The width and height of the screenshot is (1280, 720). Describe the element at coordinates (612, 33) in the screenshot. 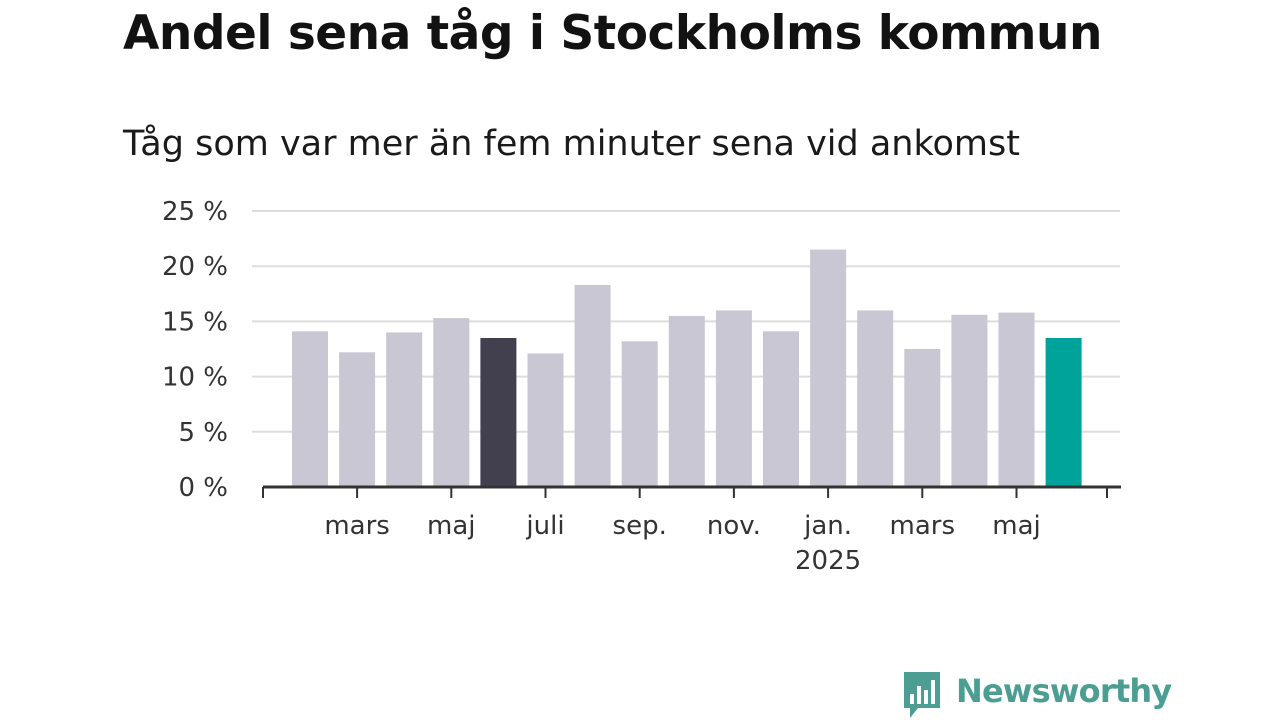

I see `chart-title: Andel sena tåg i Stockholms kommun` at that location.